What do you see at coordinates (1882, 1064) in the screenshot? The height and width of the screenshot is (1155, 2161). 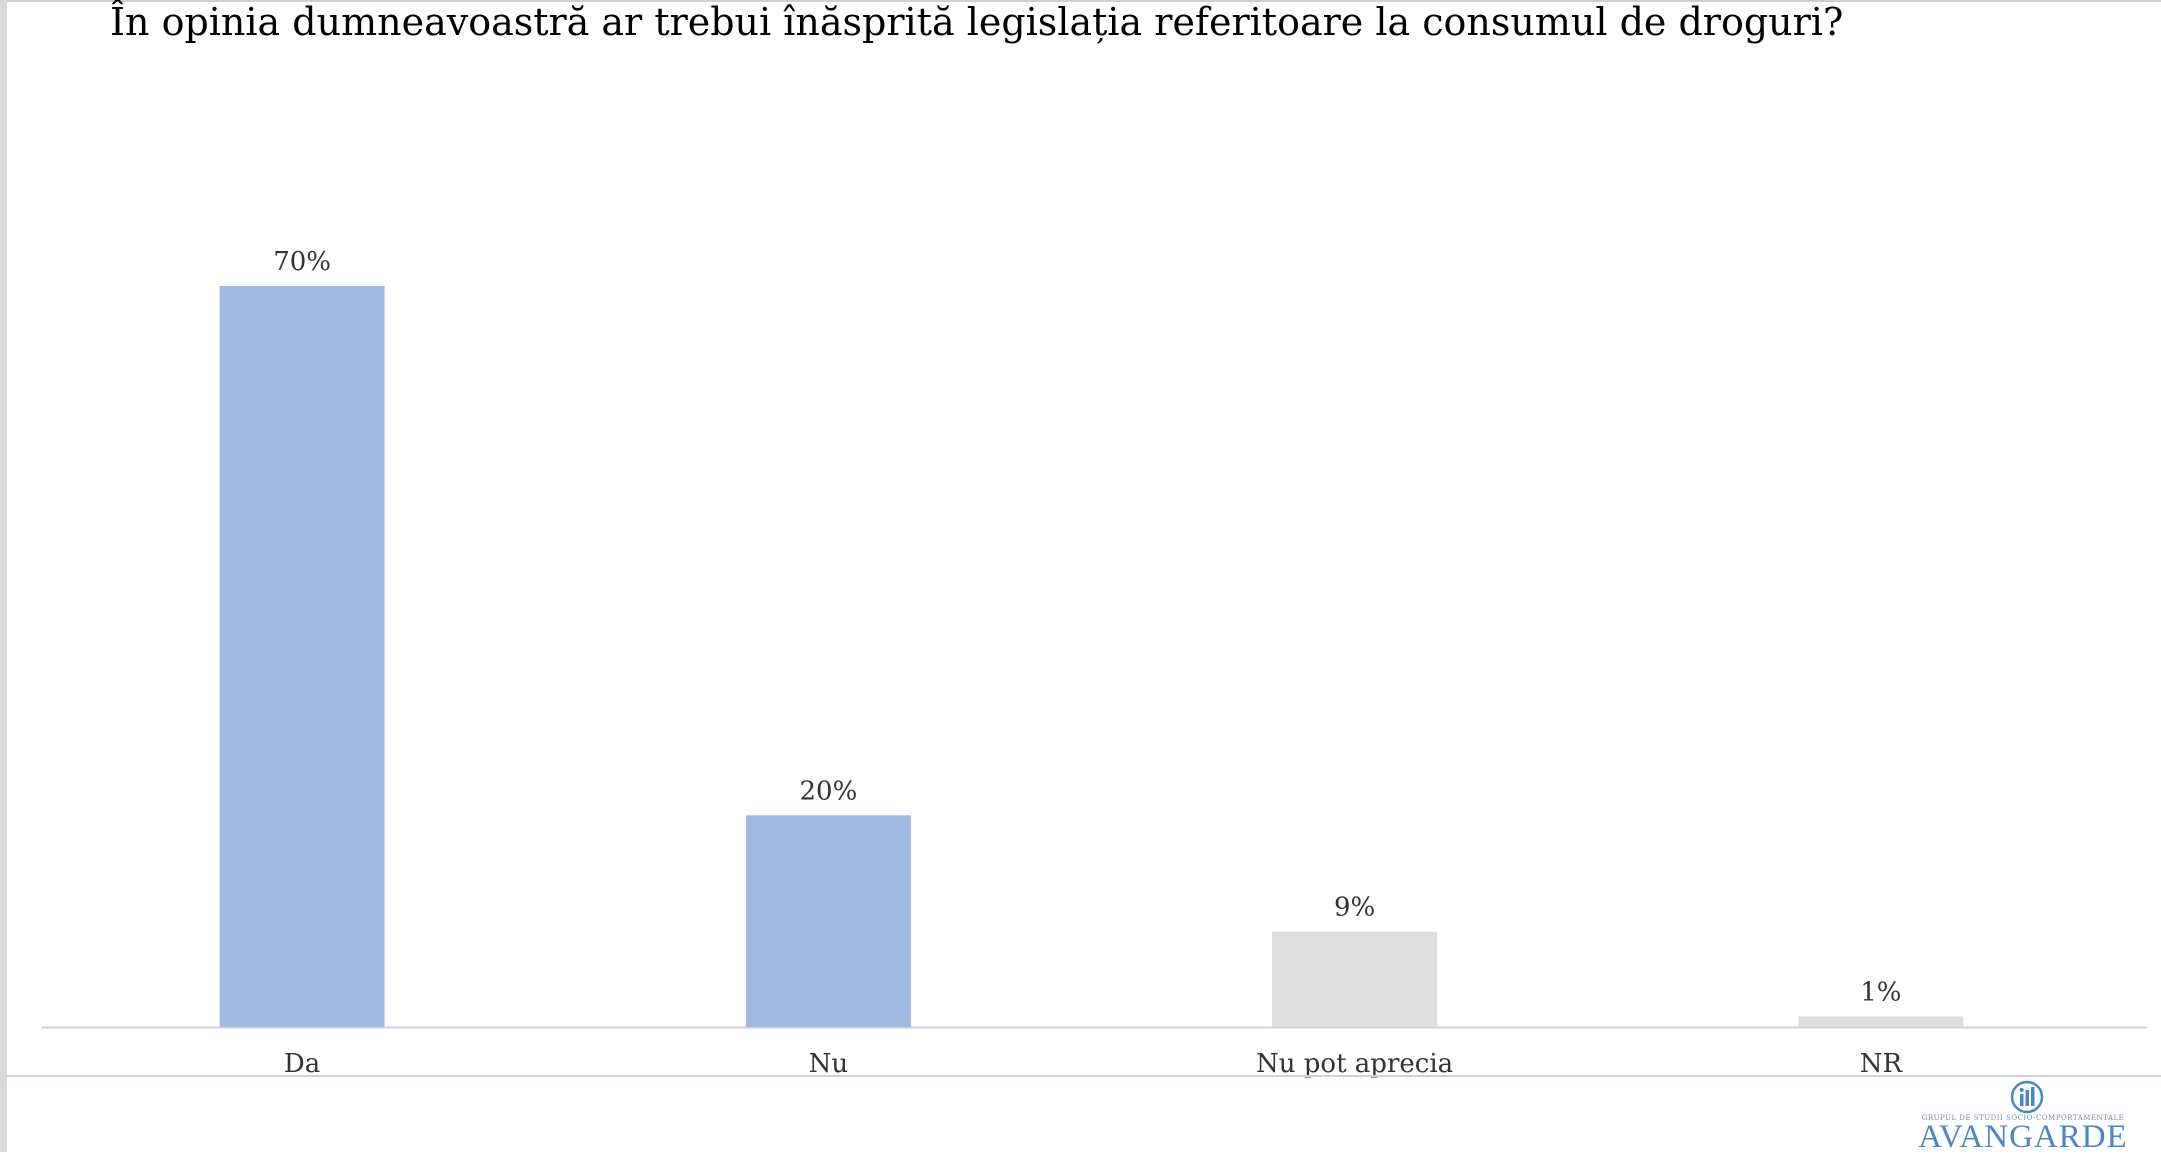 I see `category-tick-label: NR` at bounding box center [1882, 1064].